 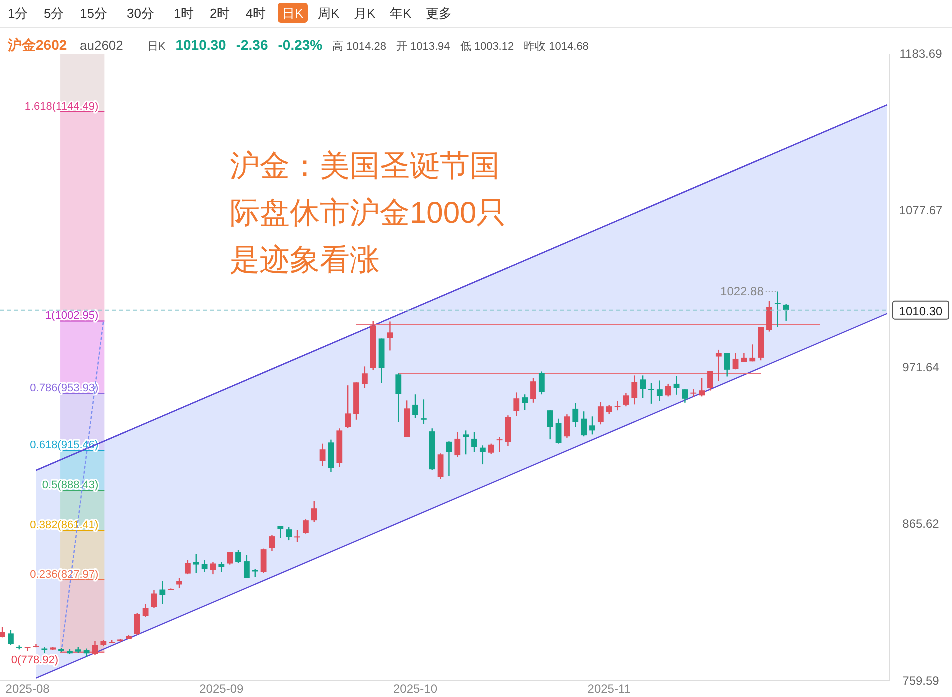 I want to click on y-tick-label: 1077.67, so click(x=921, y=211).